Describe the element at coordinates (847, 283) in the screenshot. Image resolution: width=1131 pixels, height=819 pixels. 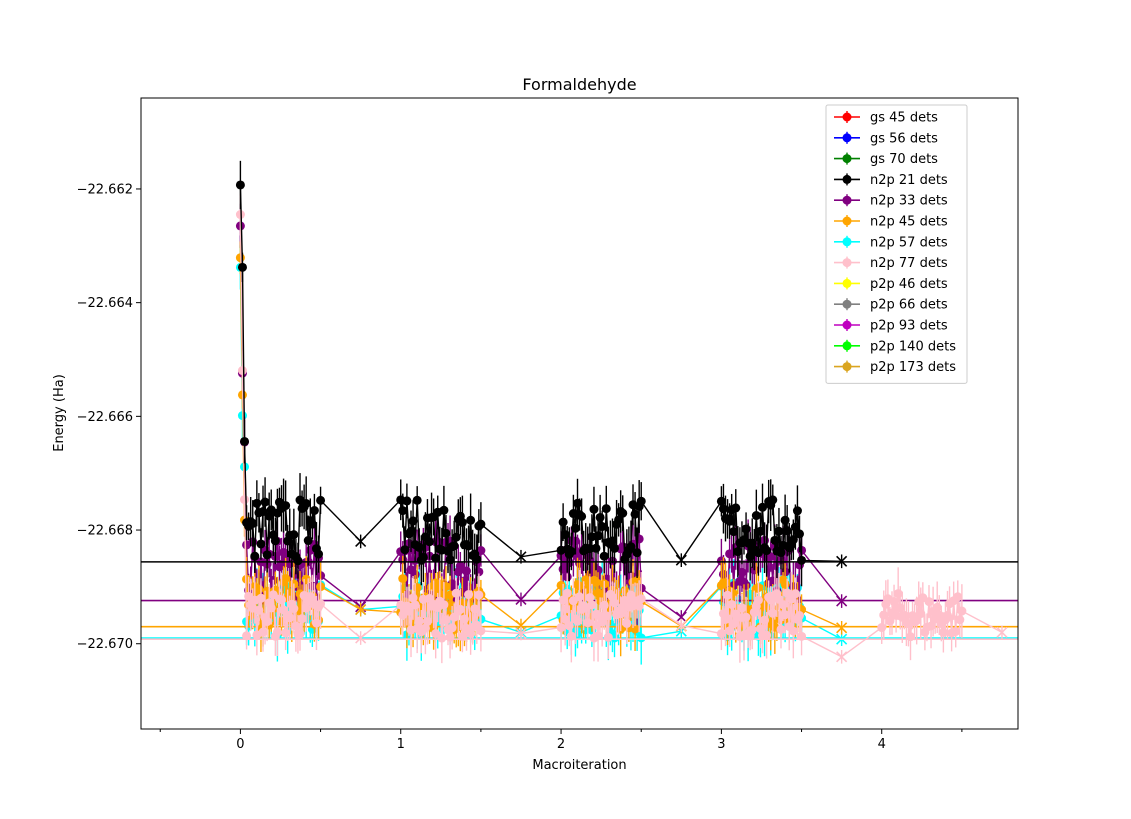
I see `legend-item-p2p-46-dets-marker` at that location.